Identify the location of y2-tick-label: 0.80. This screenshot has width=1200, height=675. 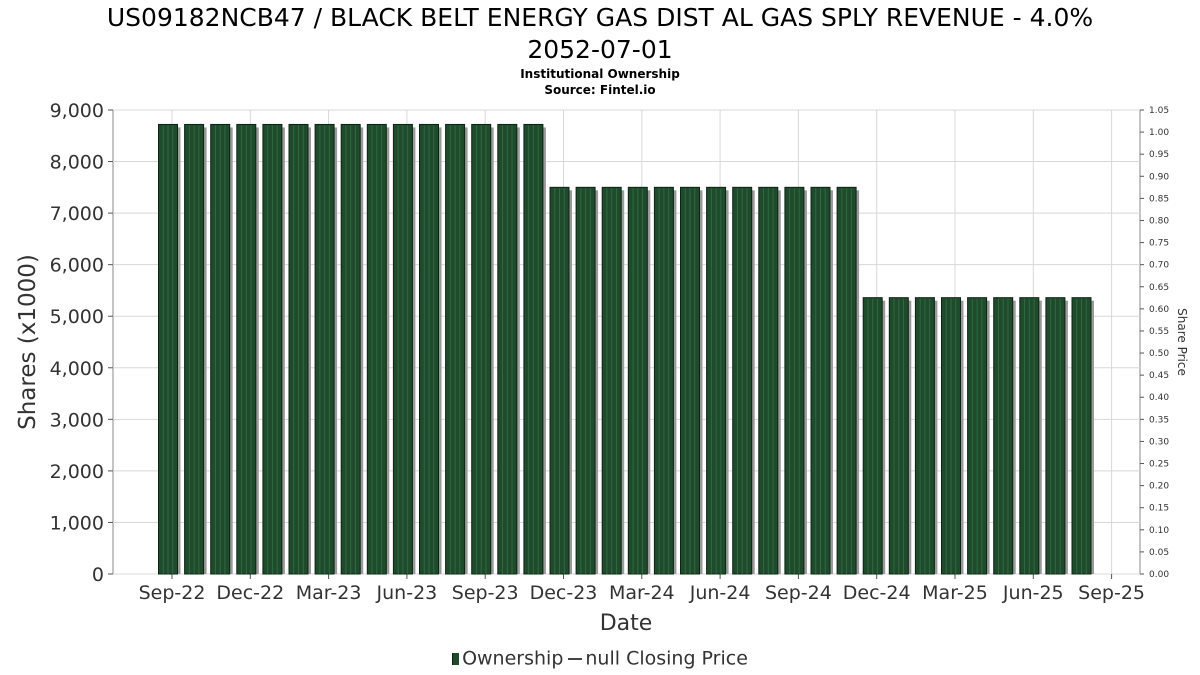
(1159, 221).